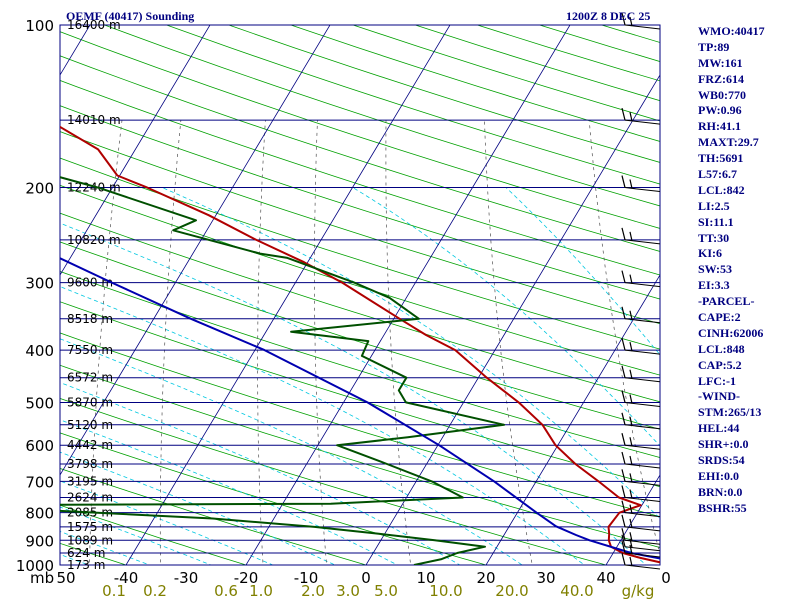 The width and height of the screenshot is (800, 600). Describe the element at coordinates (350, 578) in the screenshot. I see `temperature-axis-labels: mb 50 -40 -30 -20 -10 0 10 20 30 40 0` at that location.